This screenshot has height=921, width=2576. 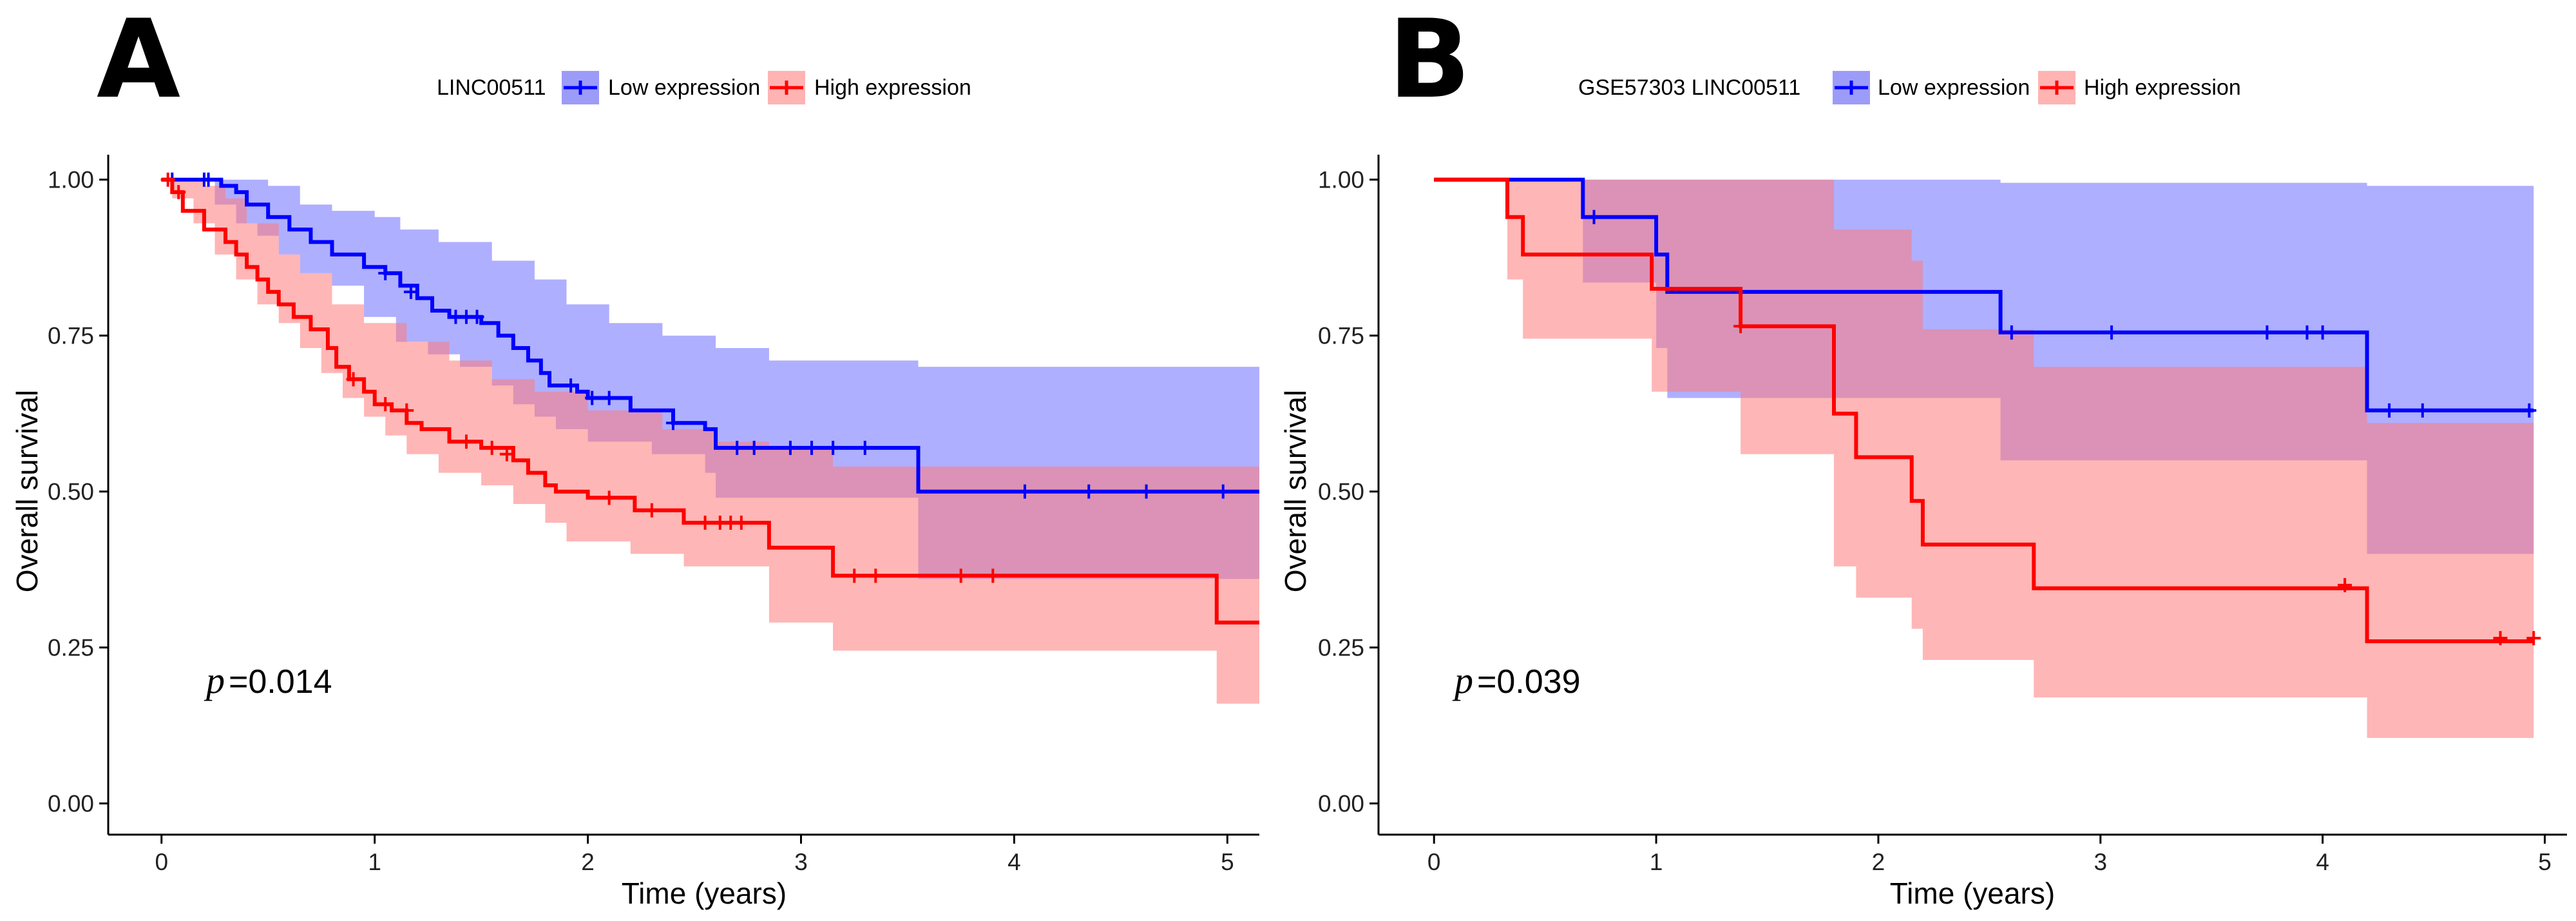 I want to click on panel-b-x-tick-label: 3, so click(x=2101, y=862).